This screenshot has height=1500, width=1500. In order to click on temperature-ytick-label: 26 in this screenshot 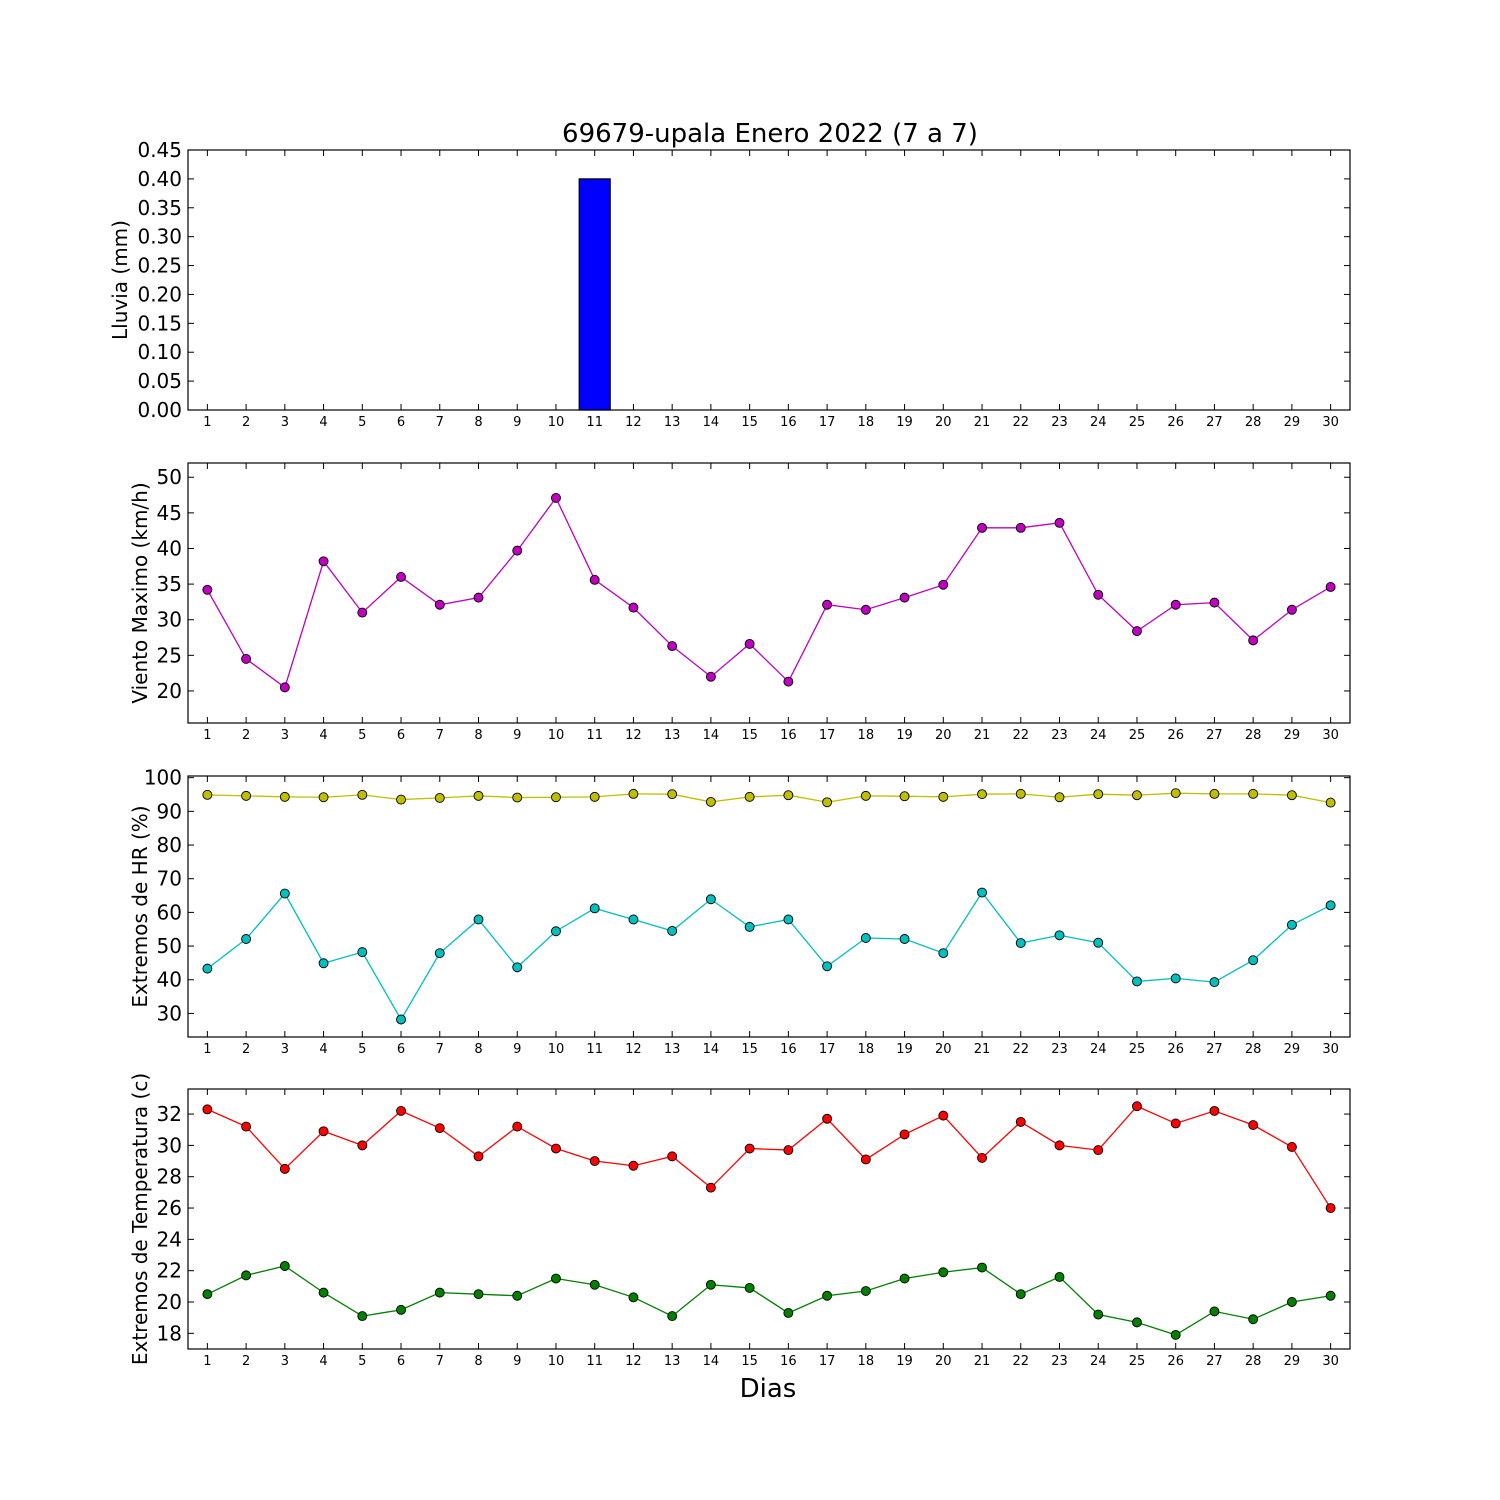, I will do `click(169, 1208)`.